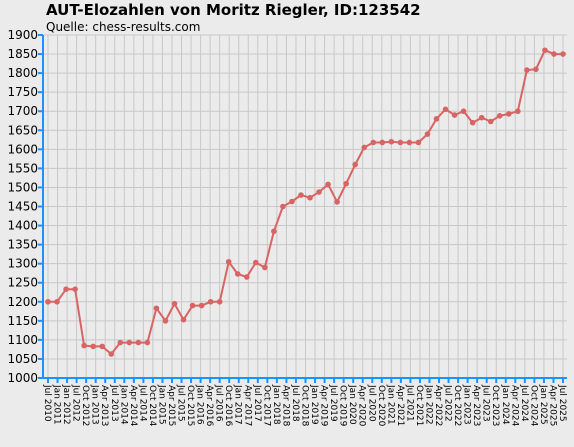  I want to click on y-tick-label: 1100, so click(22, 340).